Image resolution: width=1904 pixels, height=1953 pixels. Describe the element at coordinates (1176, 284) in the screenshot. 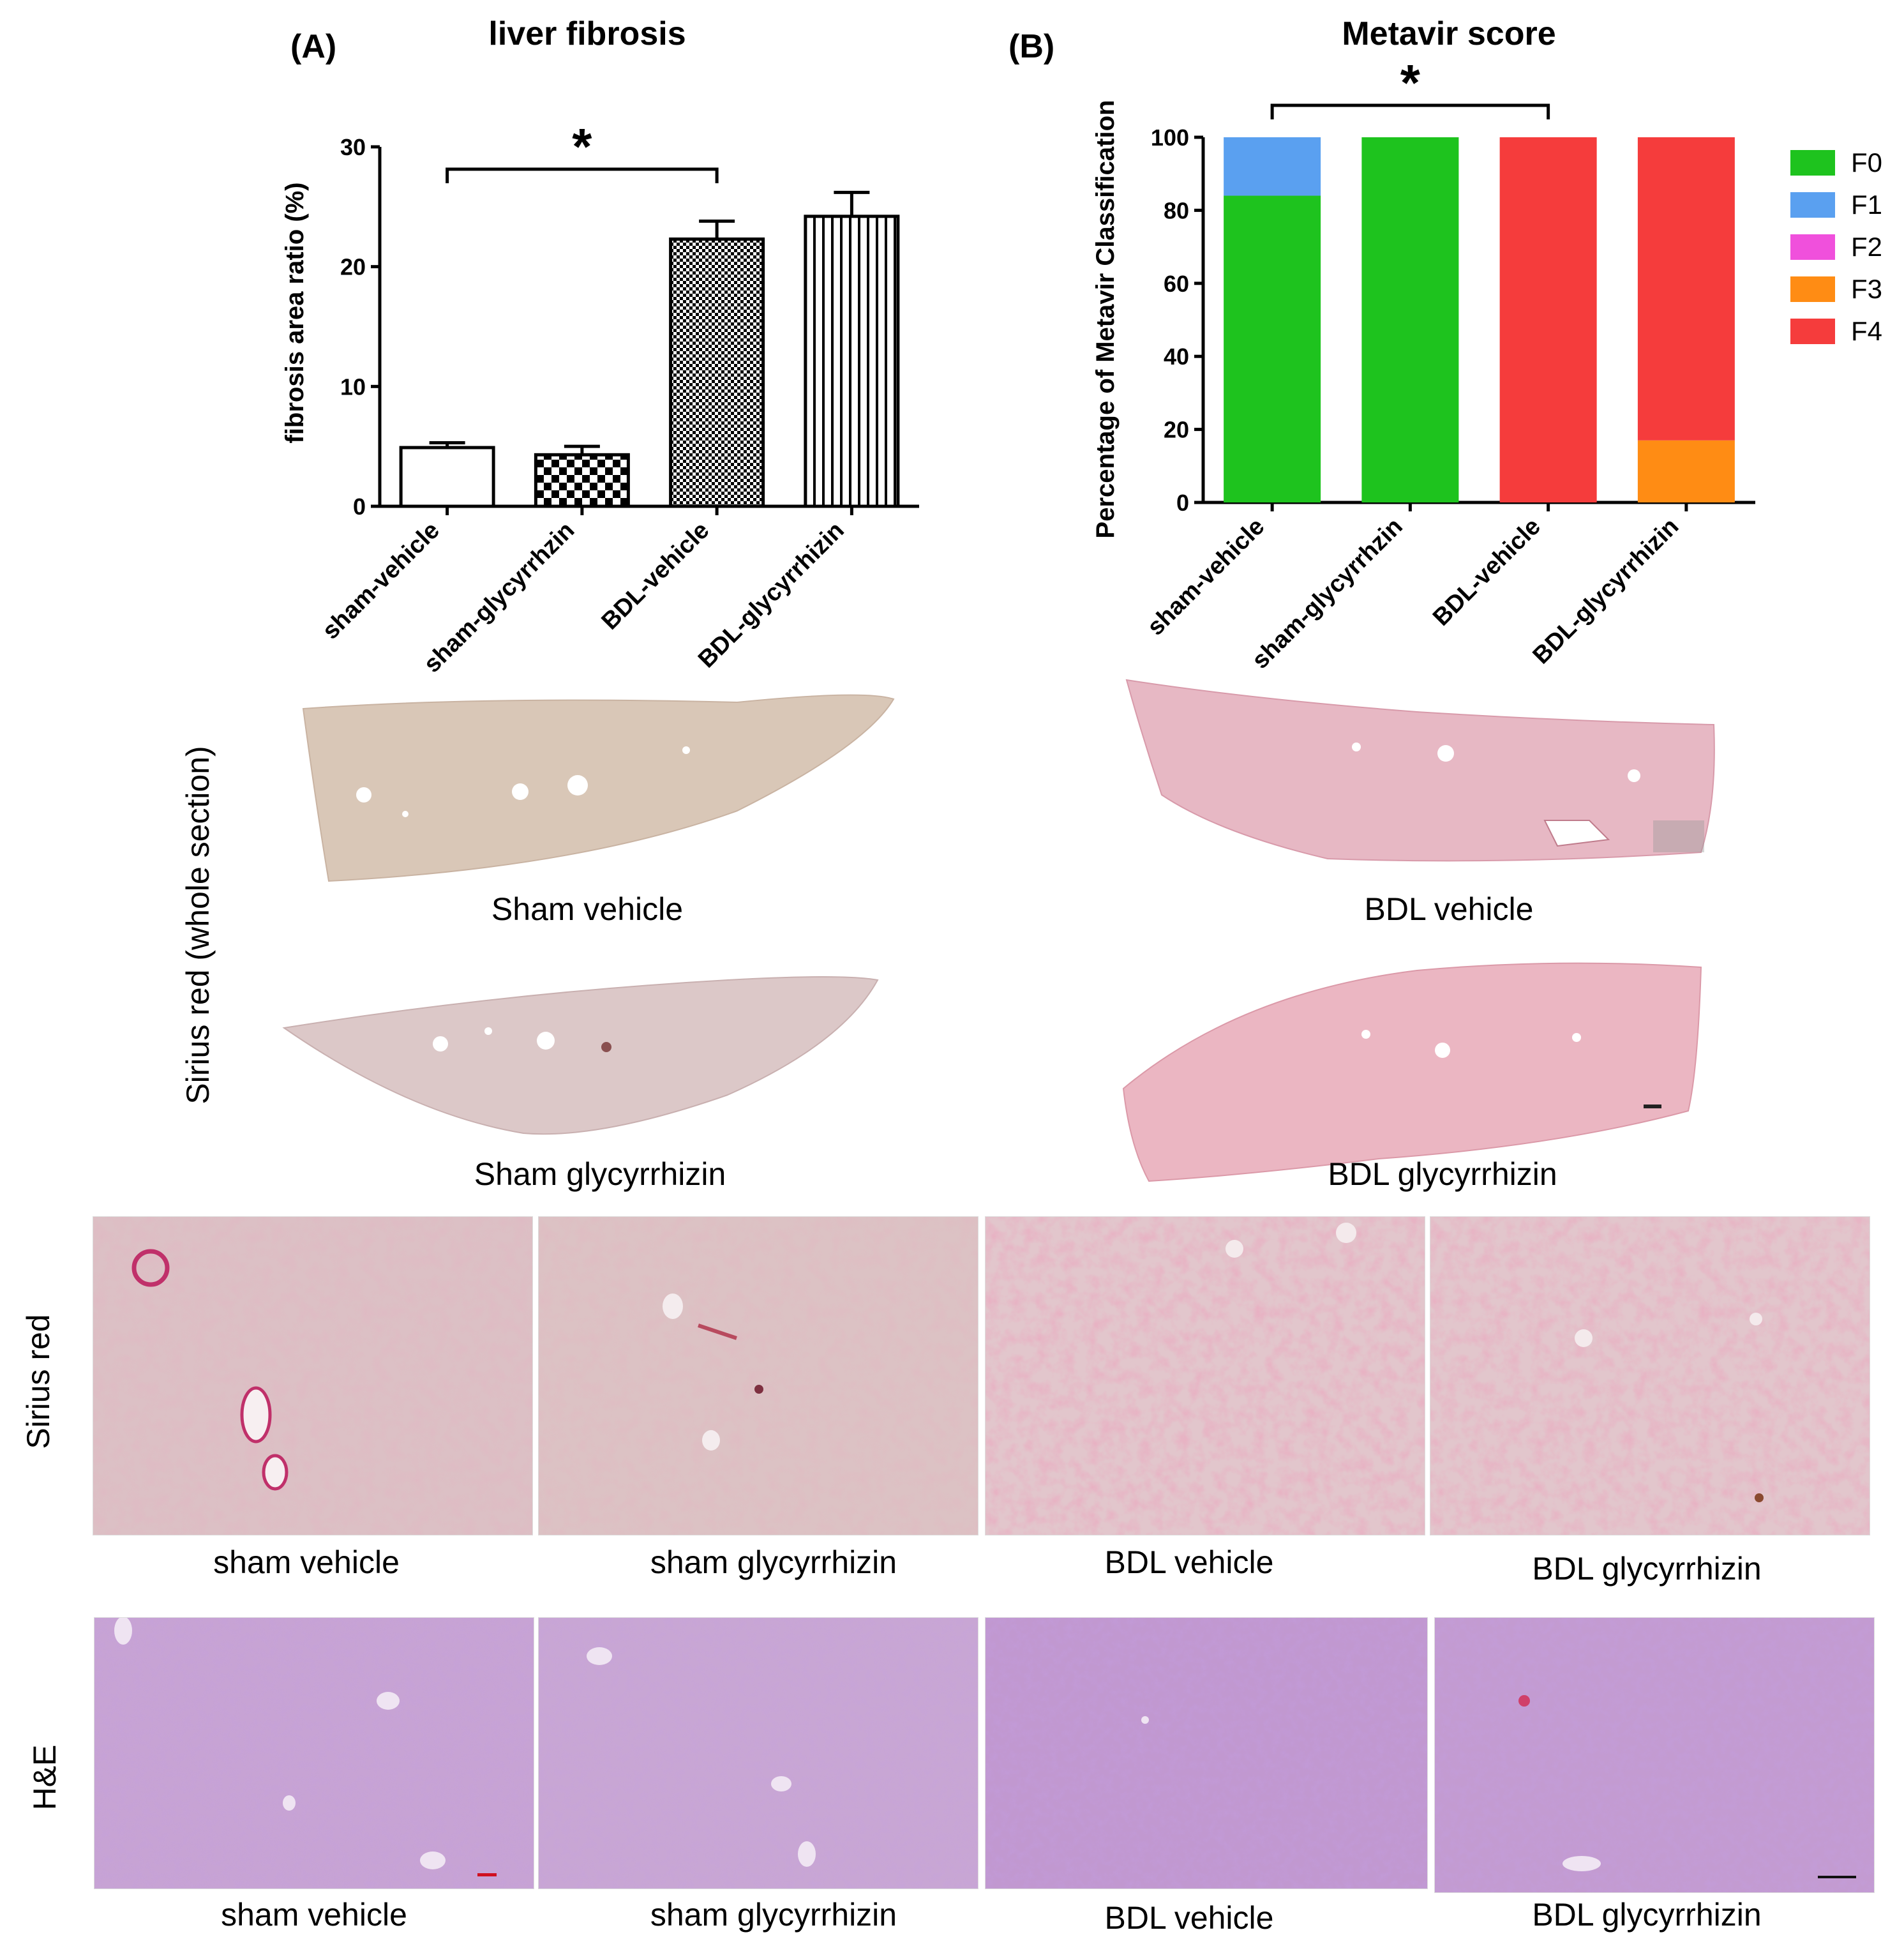

I see `chart-b-ytick-label: 60` at that location.